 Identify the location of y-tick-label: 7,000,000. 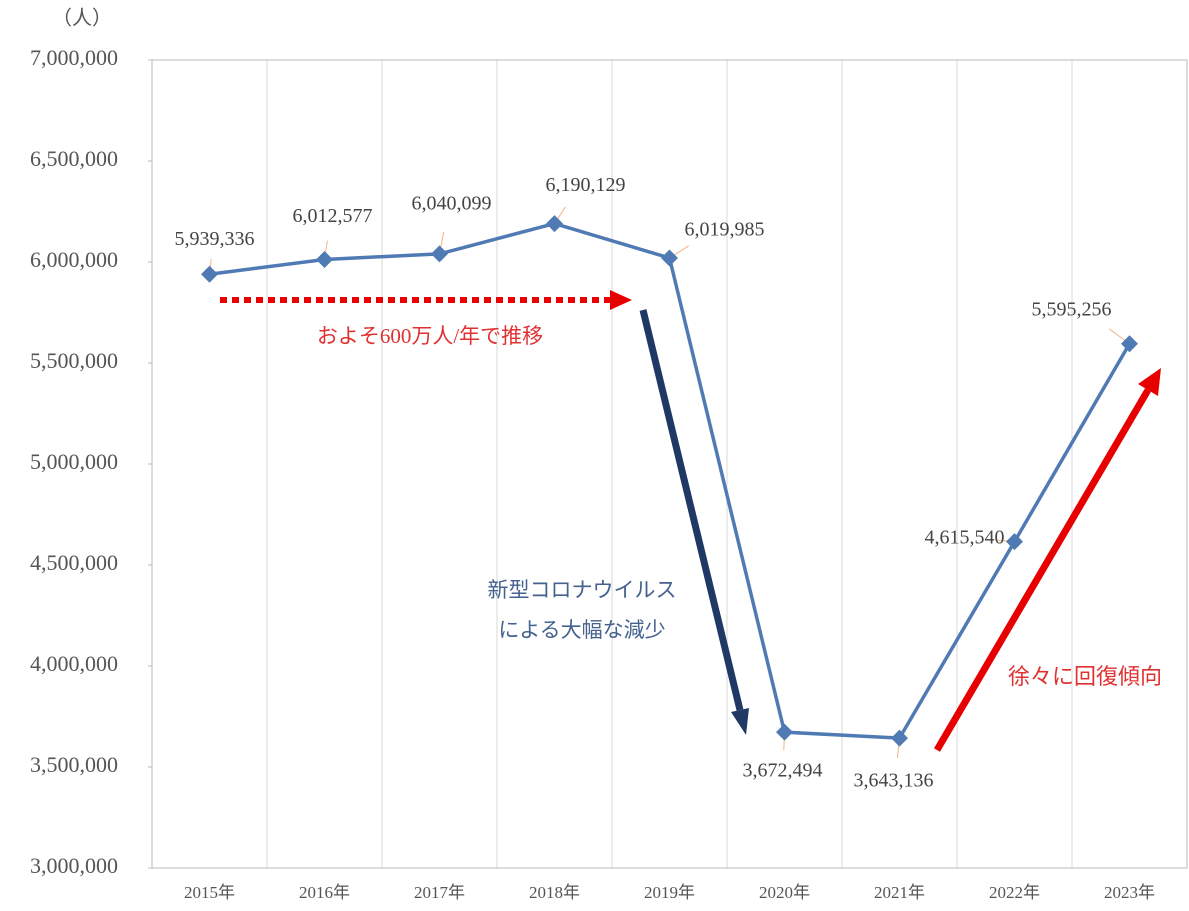
(74, 57).